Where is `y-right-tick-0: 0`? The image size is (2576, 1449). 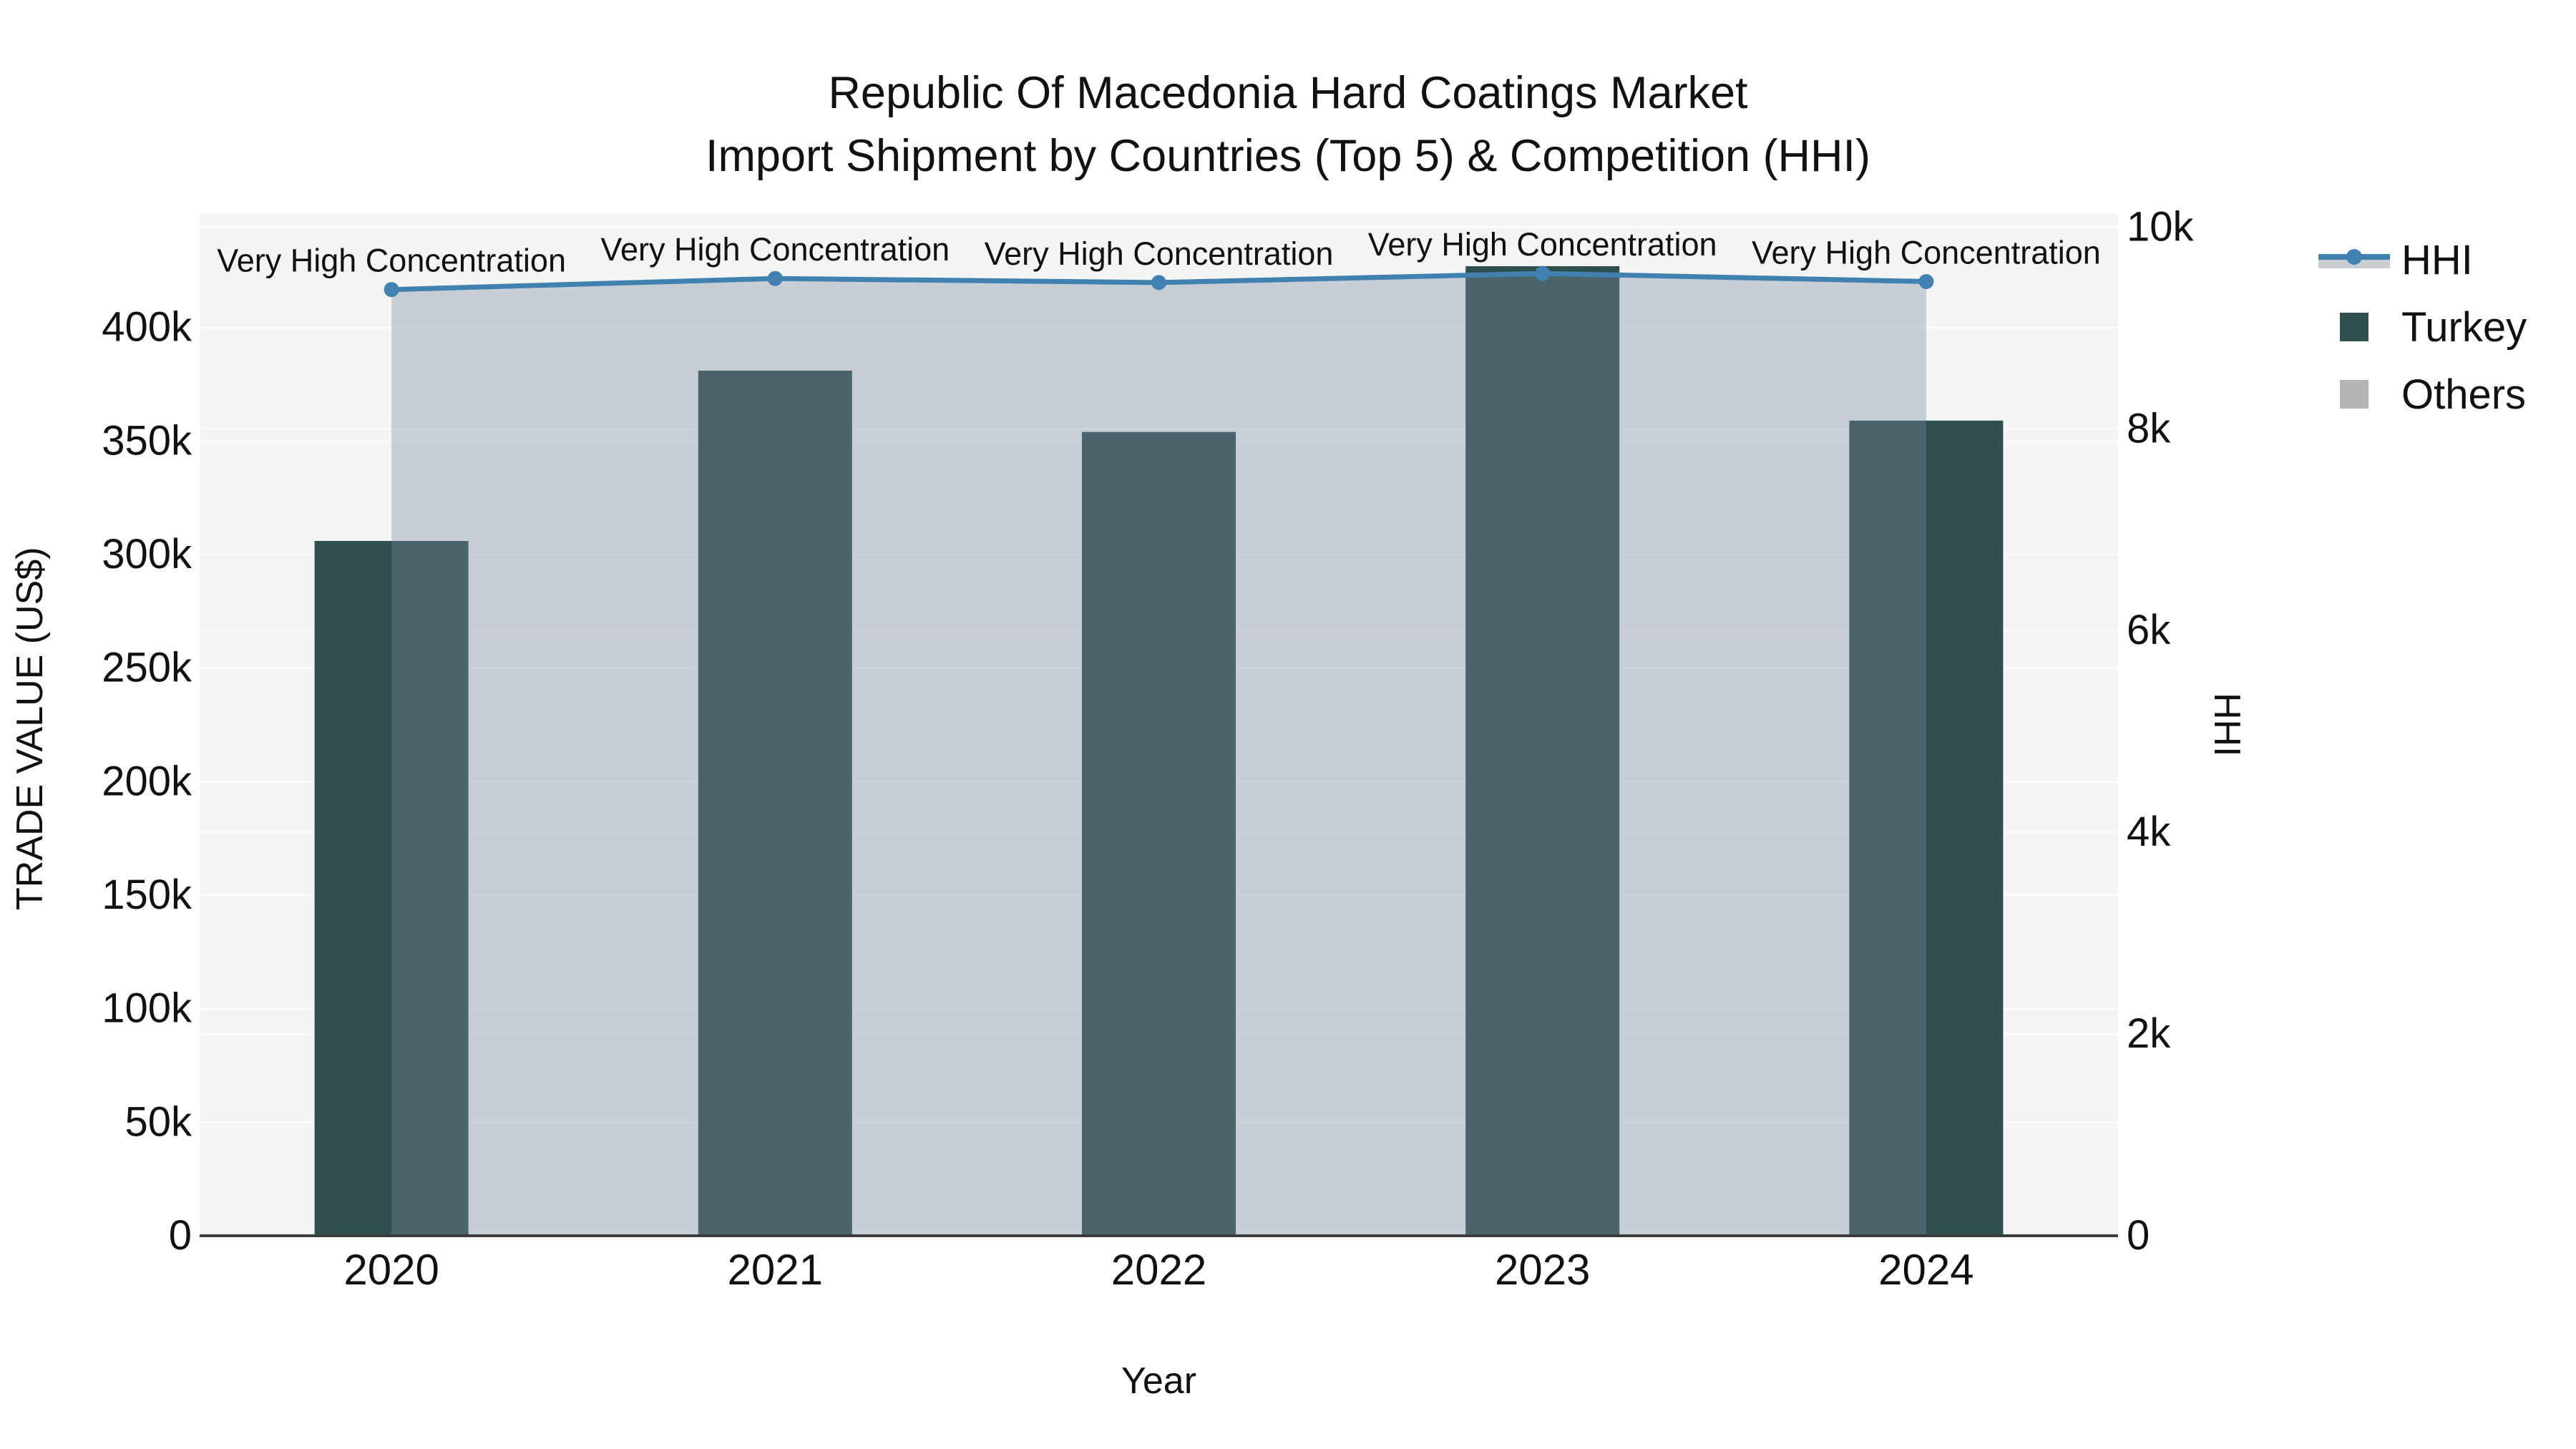 y-right-tick-0: 0 is located at coordinates (2138, 1235).